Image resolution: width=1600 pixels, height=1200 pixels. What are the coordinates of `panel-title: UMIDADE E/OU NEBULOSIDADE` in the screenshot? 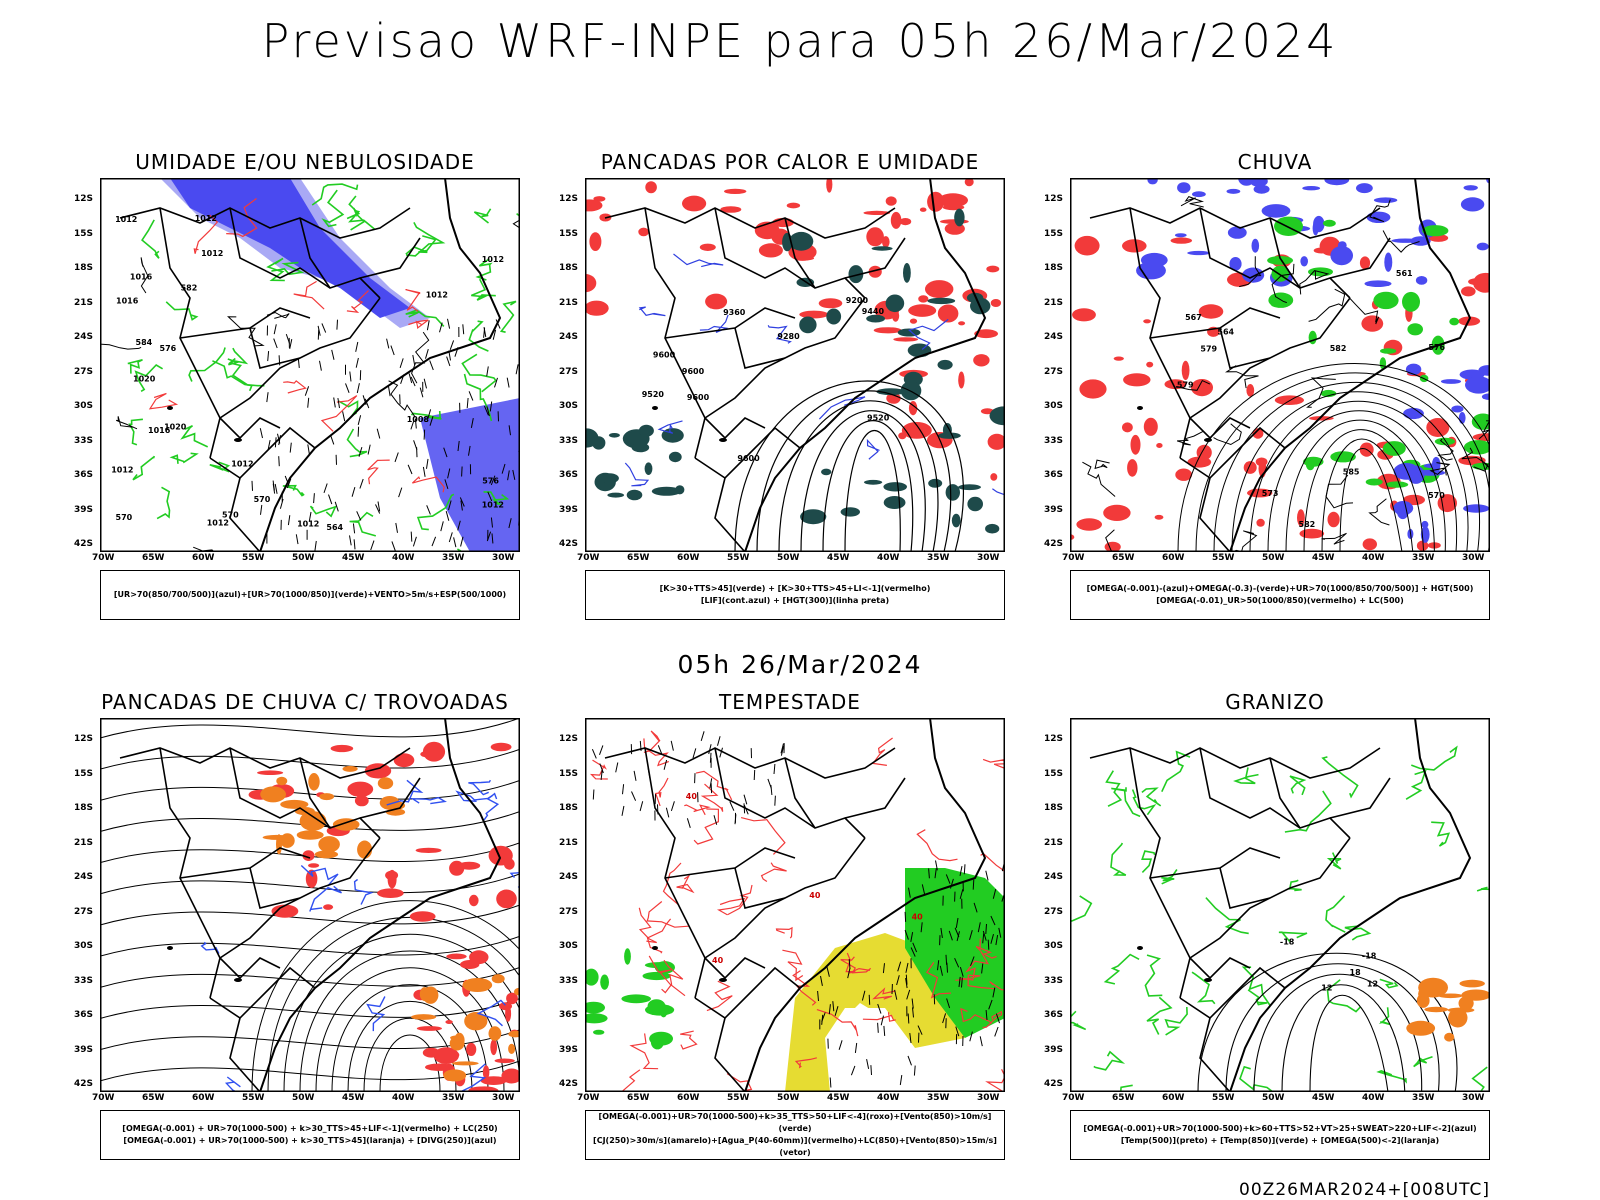 It's located at (305, 162).